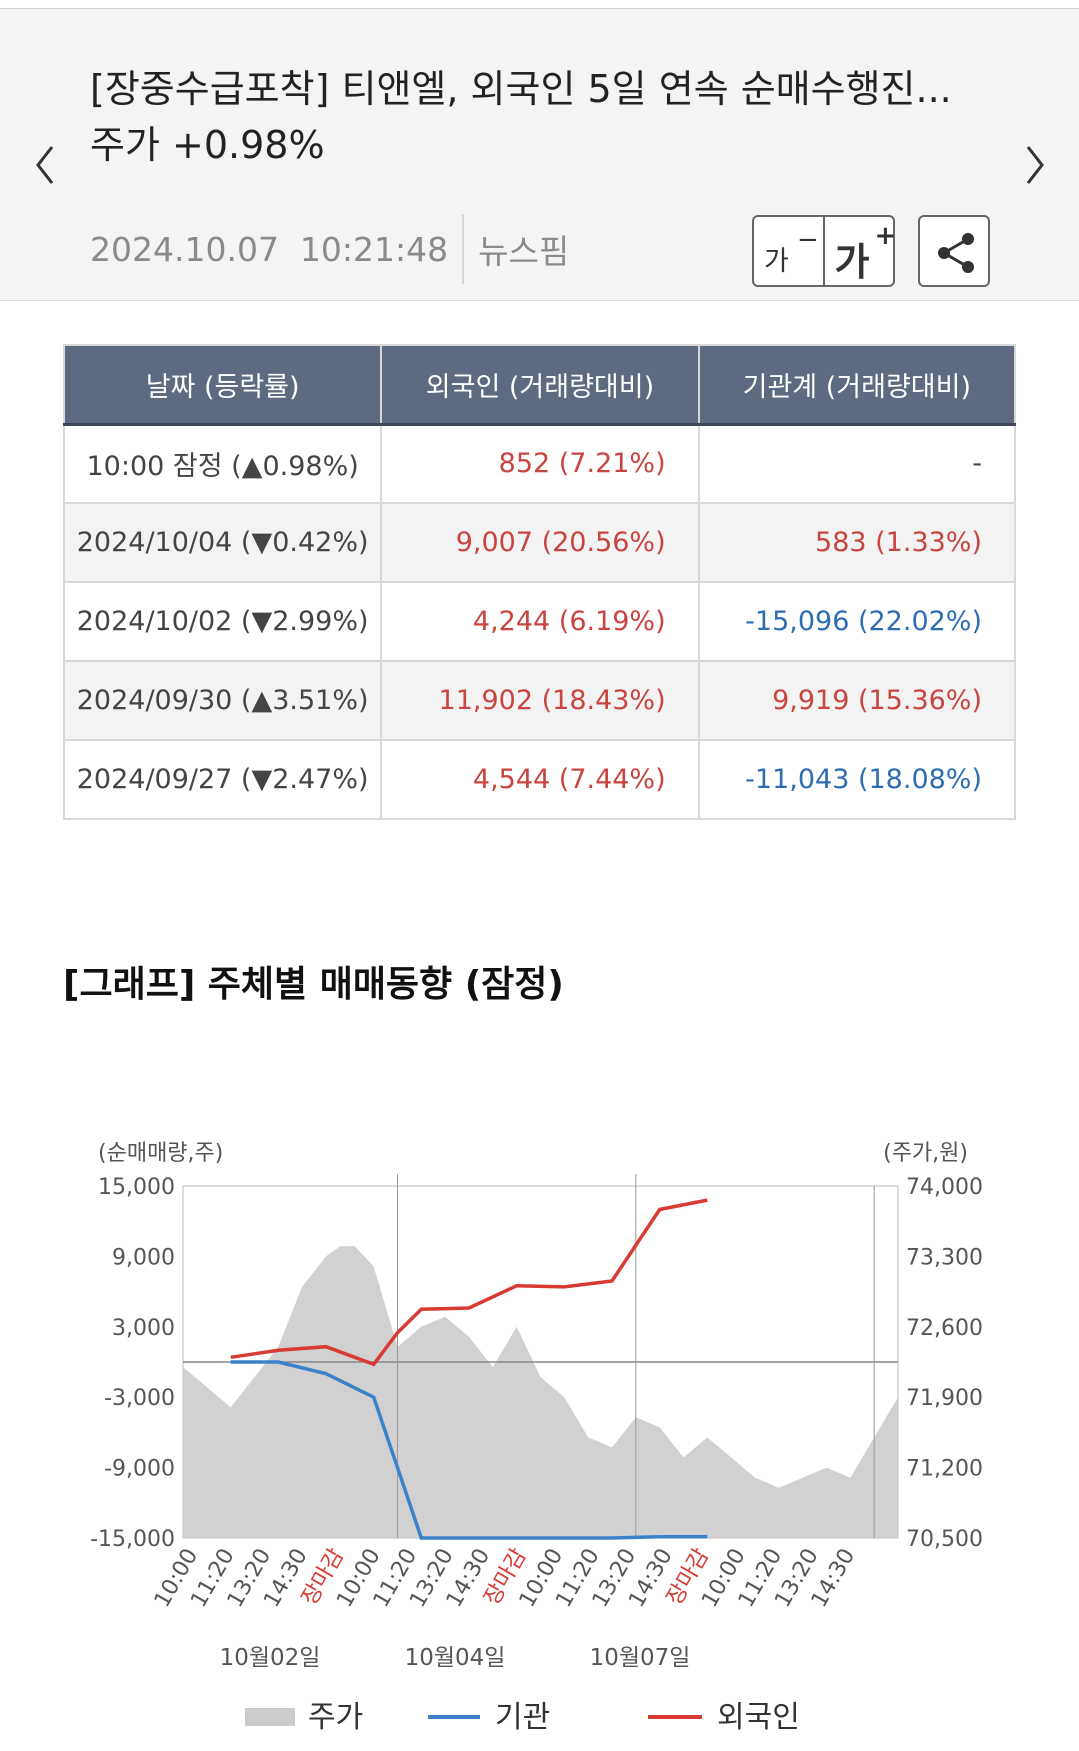  Describe the element at coordinates (270, 1717) in the screenshot. I see `legend-swatch-price` at that location.